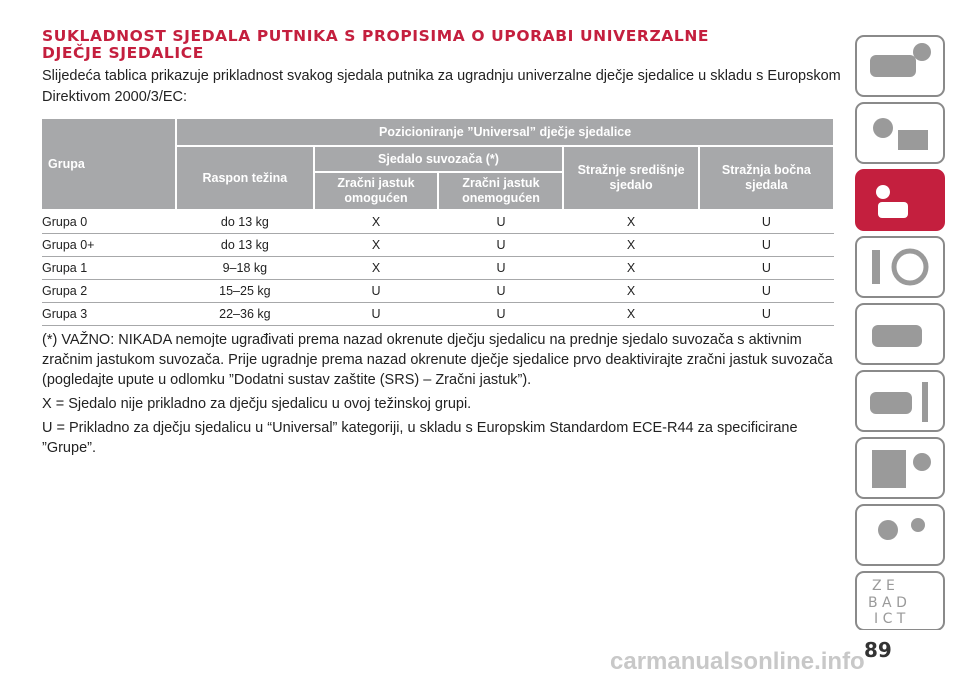  I want to click on watermark: carmanualsonline.info, so click(737, 661).